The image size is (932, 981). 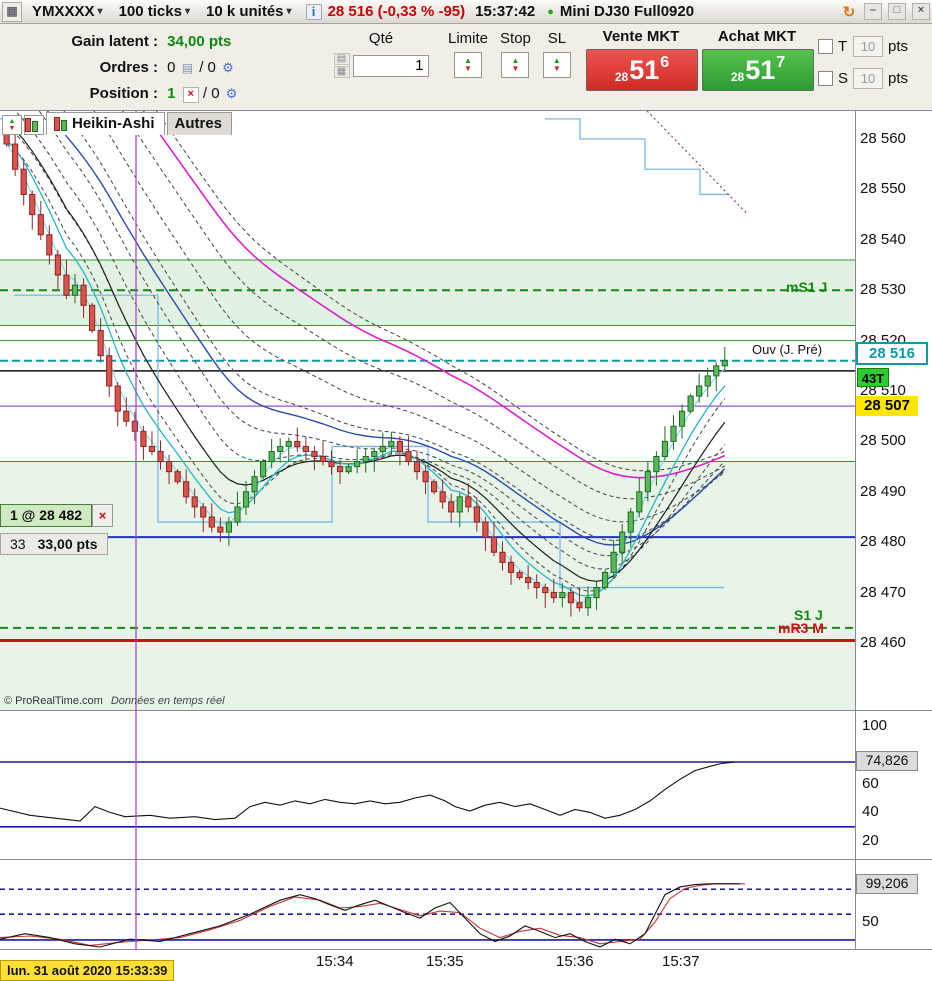 I want to click on buy-market-button: 28 51 7, so click(x=758, y=70).